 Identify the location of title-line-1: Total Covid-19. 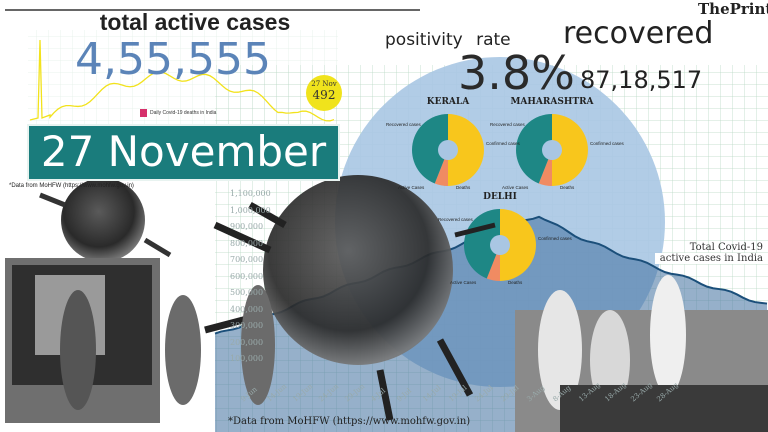
(726, 247).